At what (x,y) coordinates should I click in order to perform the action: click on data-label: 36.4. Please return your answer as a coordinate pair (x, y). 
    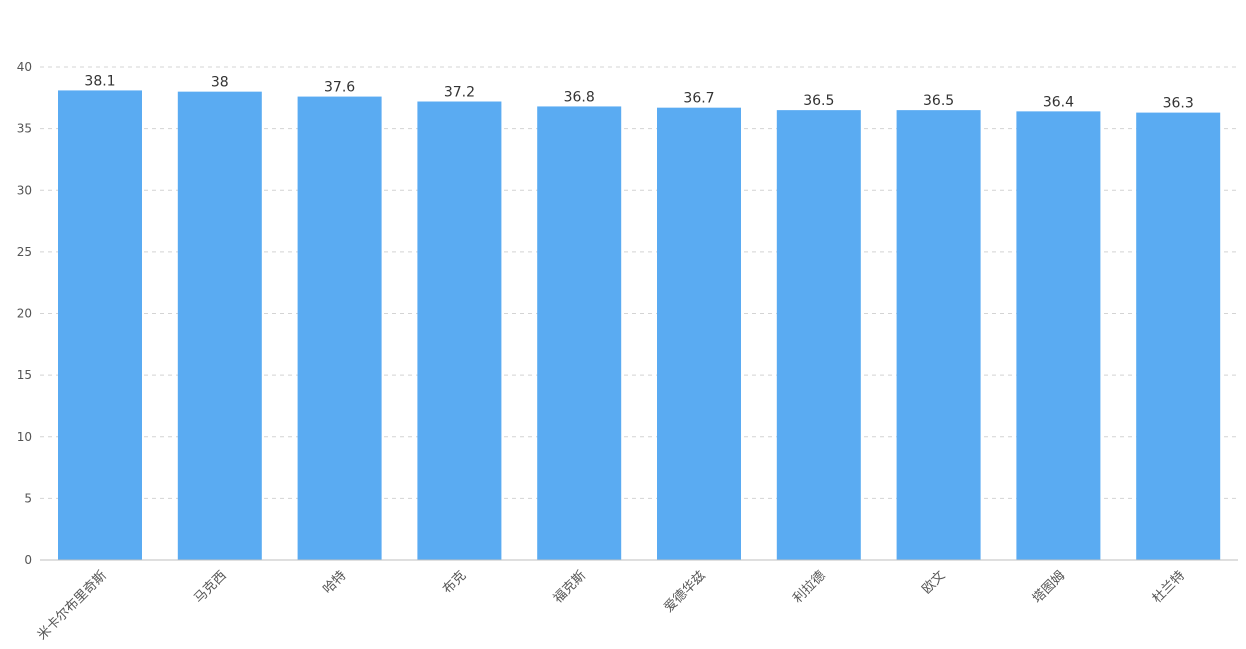
    Looking at the image, I should click on (1058, 102).